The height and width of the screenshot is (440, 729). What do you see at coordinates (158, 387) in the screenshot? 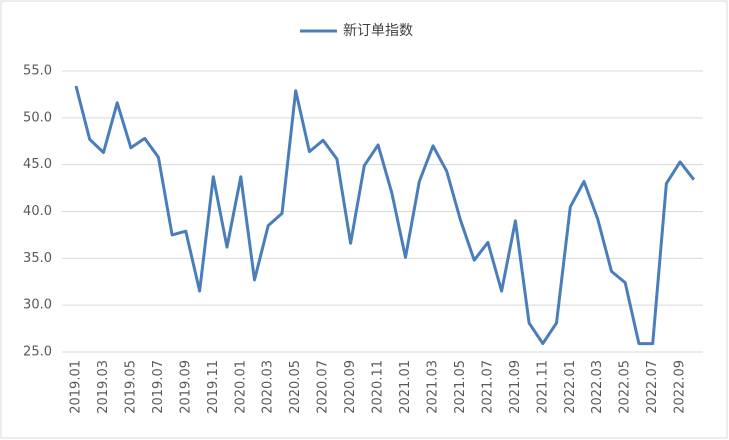
I see `x-tick-label: 2019.07` at bounding box center [158, 387].